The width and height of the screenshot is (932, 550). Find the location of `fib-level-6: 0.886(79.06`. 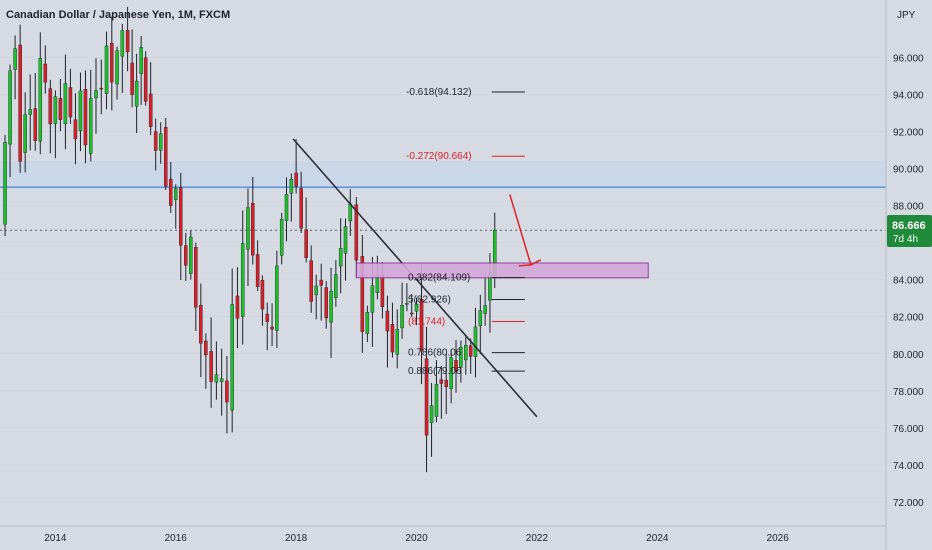

fib-level-6: 0.886(79.06 is located at coordinates (466, 371).